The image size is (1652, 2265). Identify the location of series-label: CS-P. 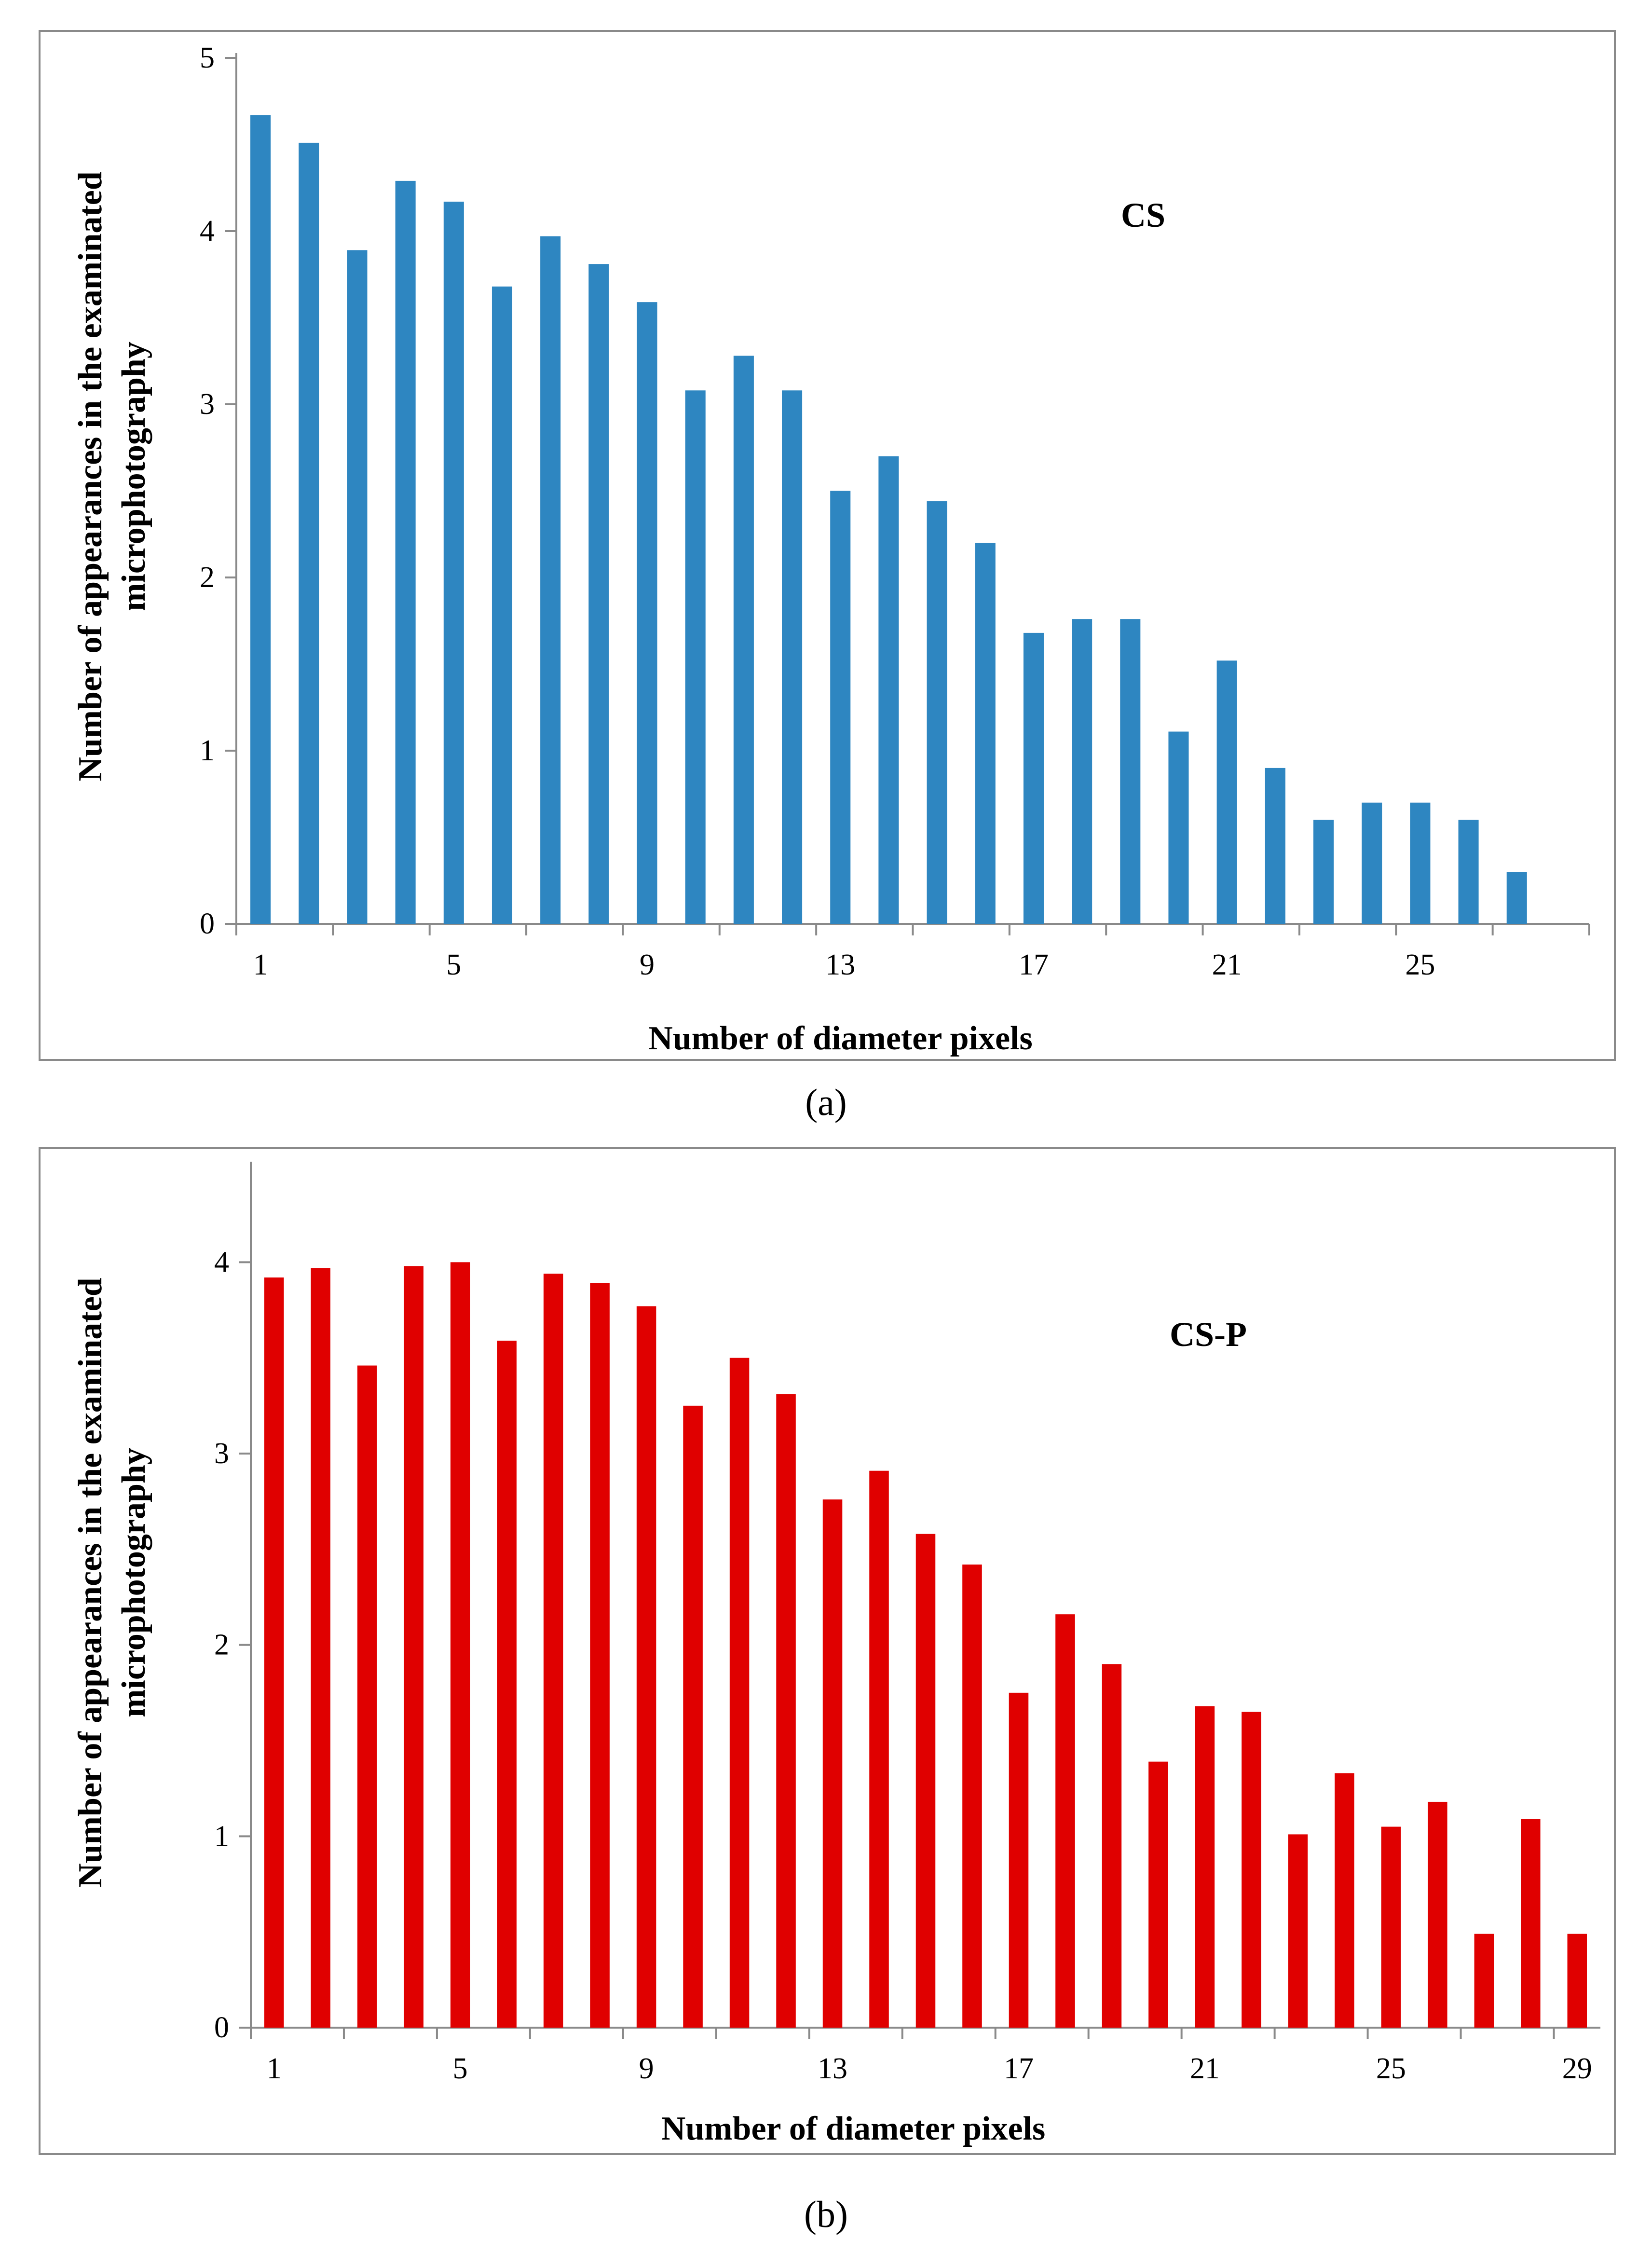
(1209, 1334).